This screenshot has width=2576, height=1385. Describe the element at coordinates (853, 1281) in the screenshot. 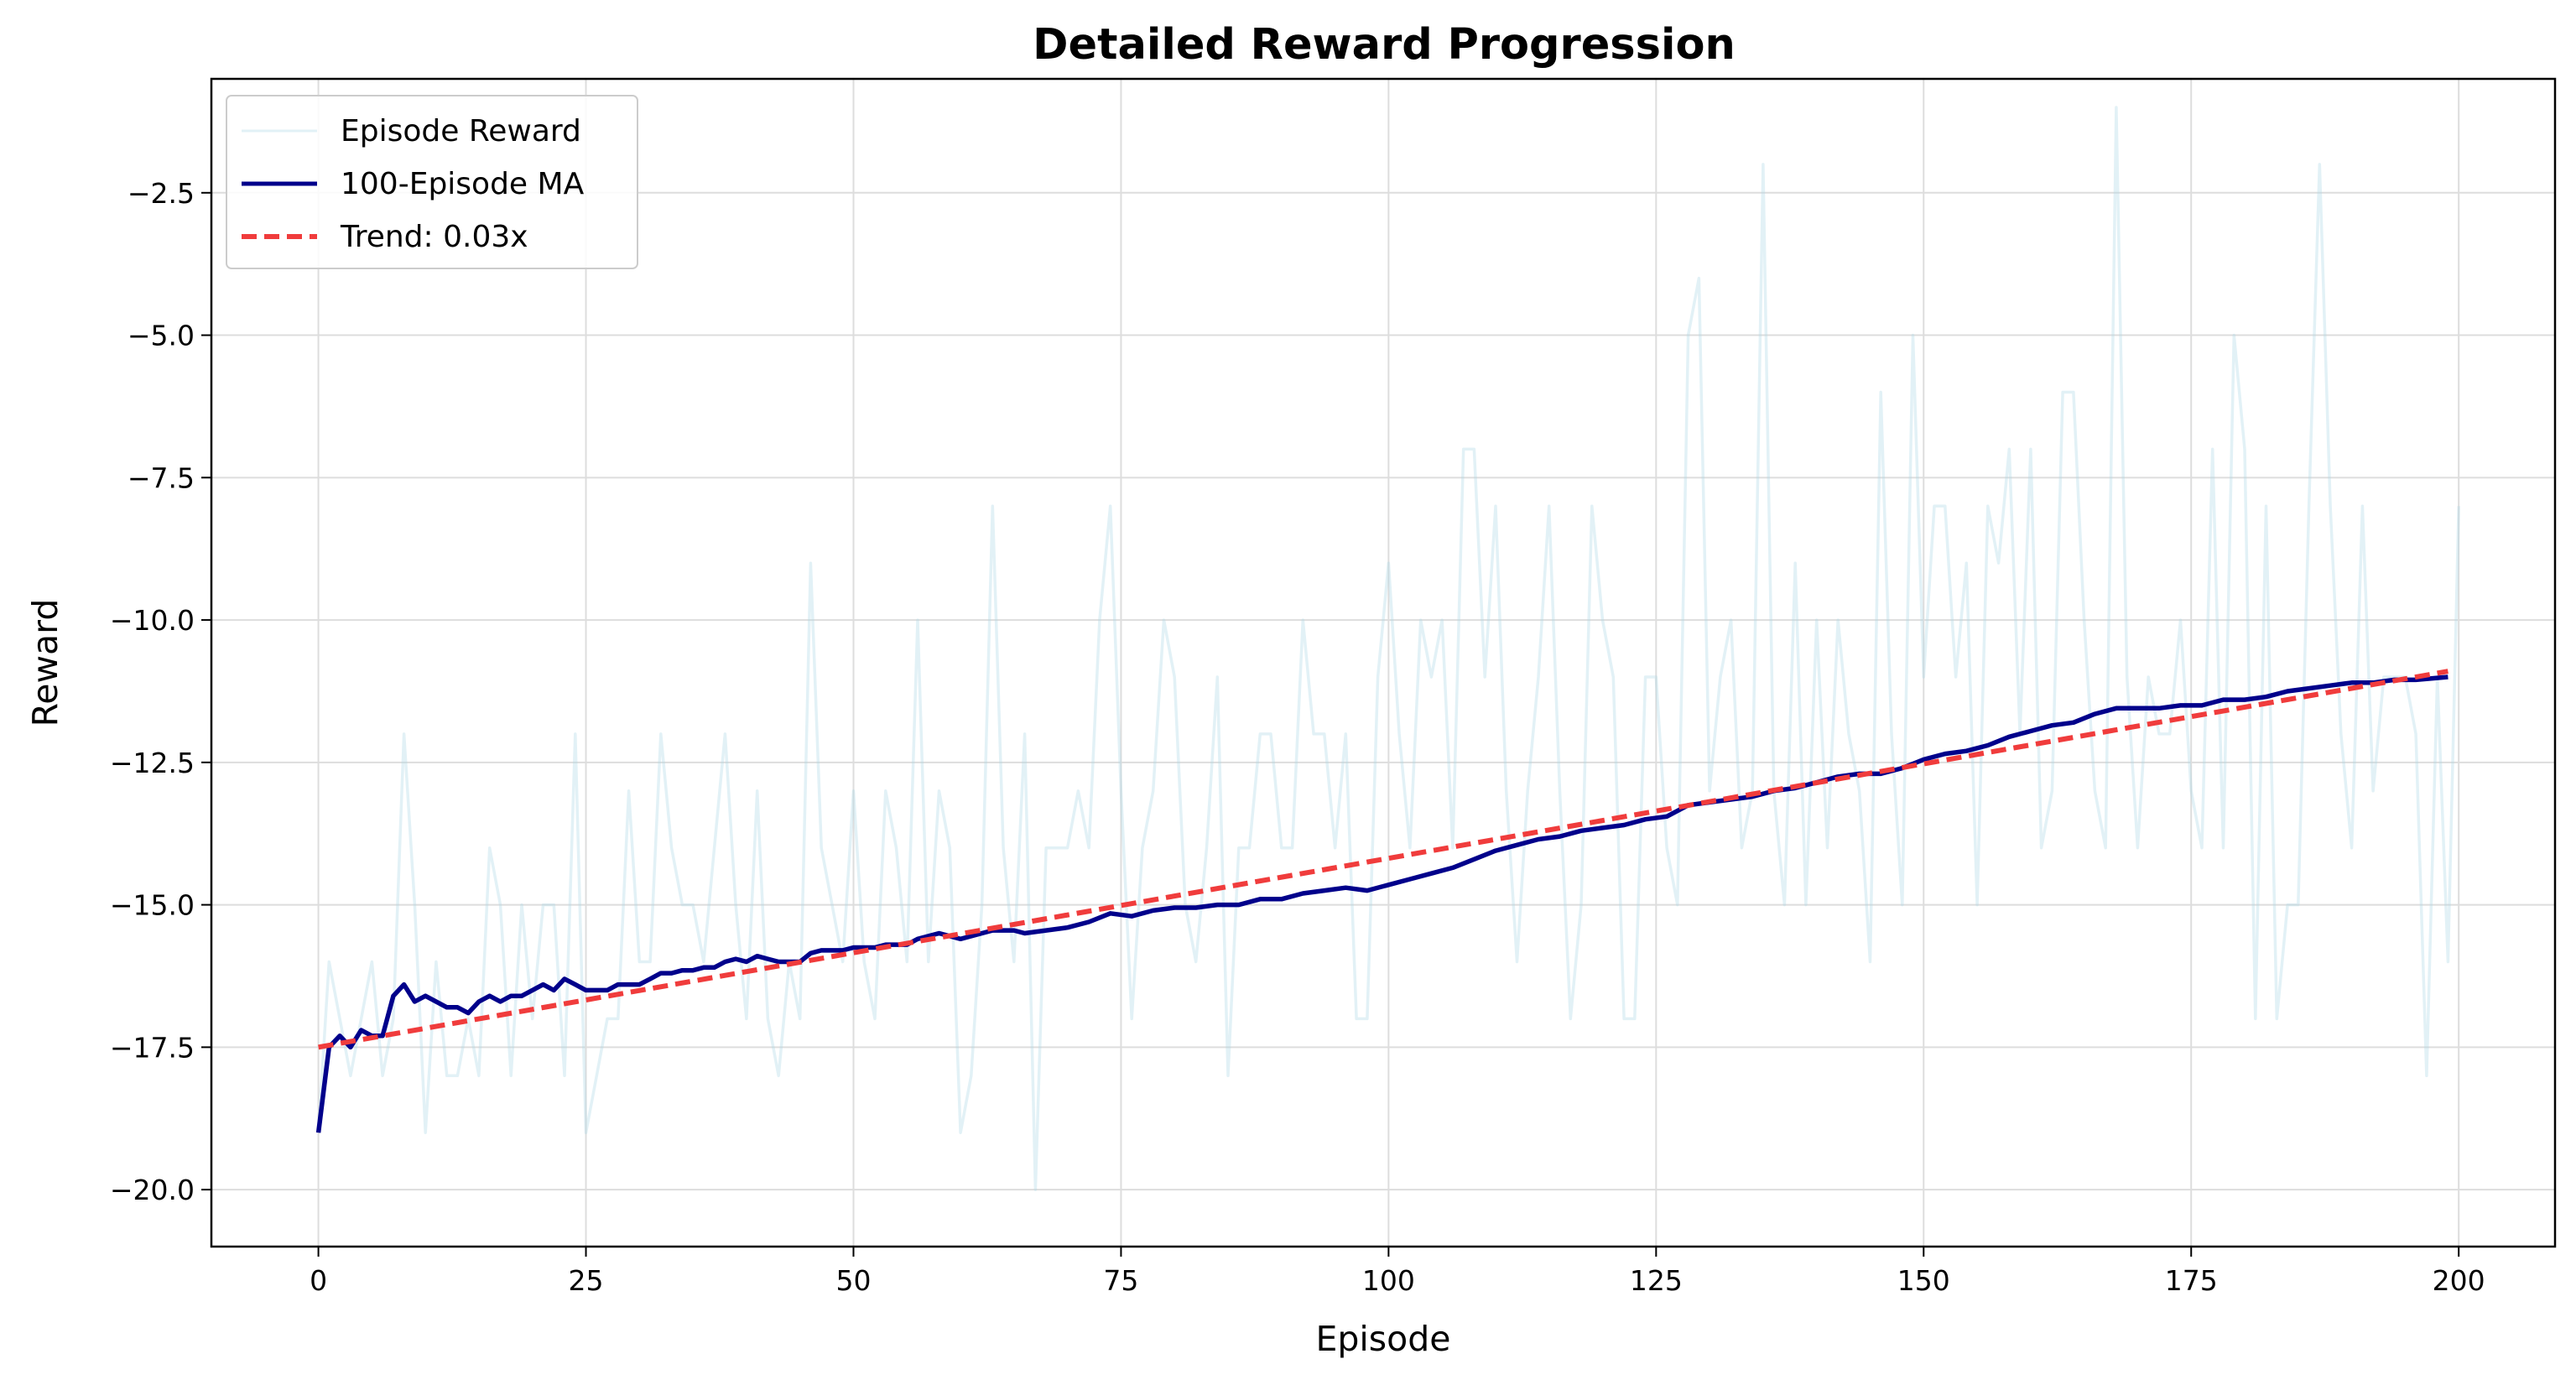

I see `x-tick-label: 50` at that location.